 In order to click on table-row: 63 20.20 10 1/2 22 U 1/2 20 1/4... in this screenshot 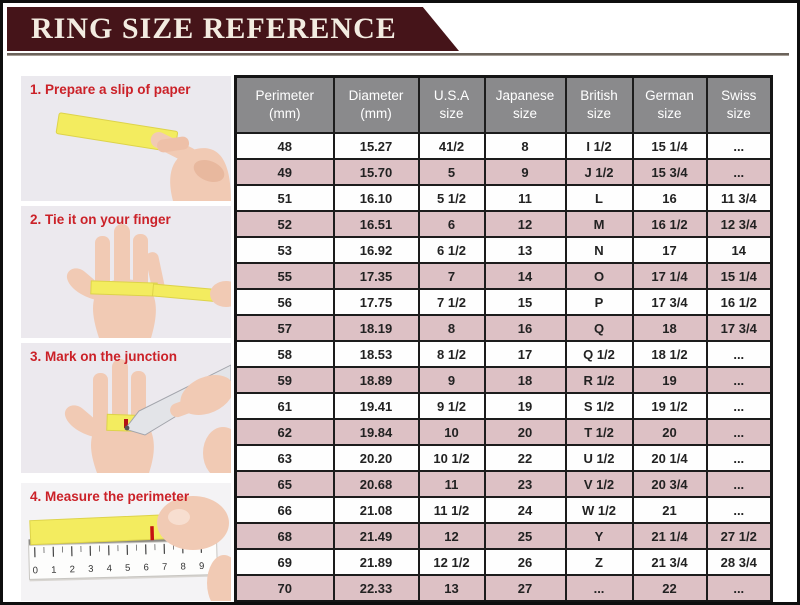, I will do `click(503, 458)`.